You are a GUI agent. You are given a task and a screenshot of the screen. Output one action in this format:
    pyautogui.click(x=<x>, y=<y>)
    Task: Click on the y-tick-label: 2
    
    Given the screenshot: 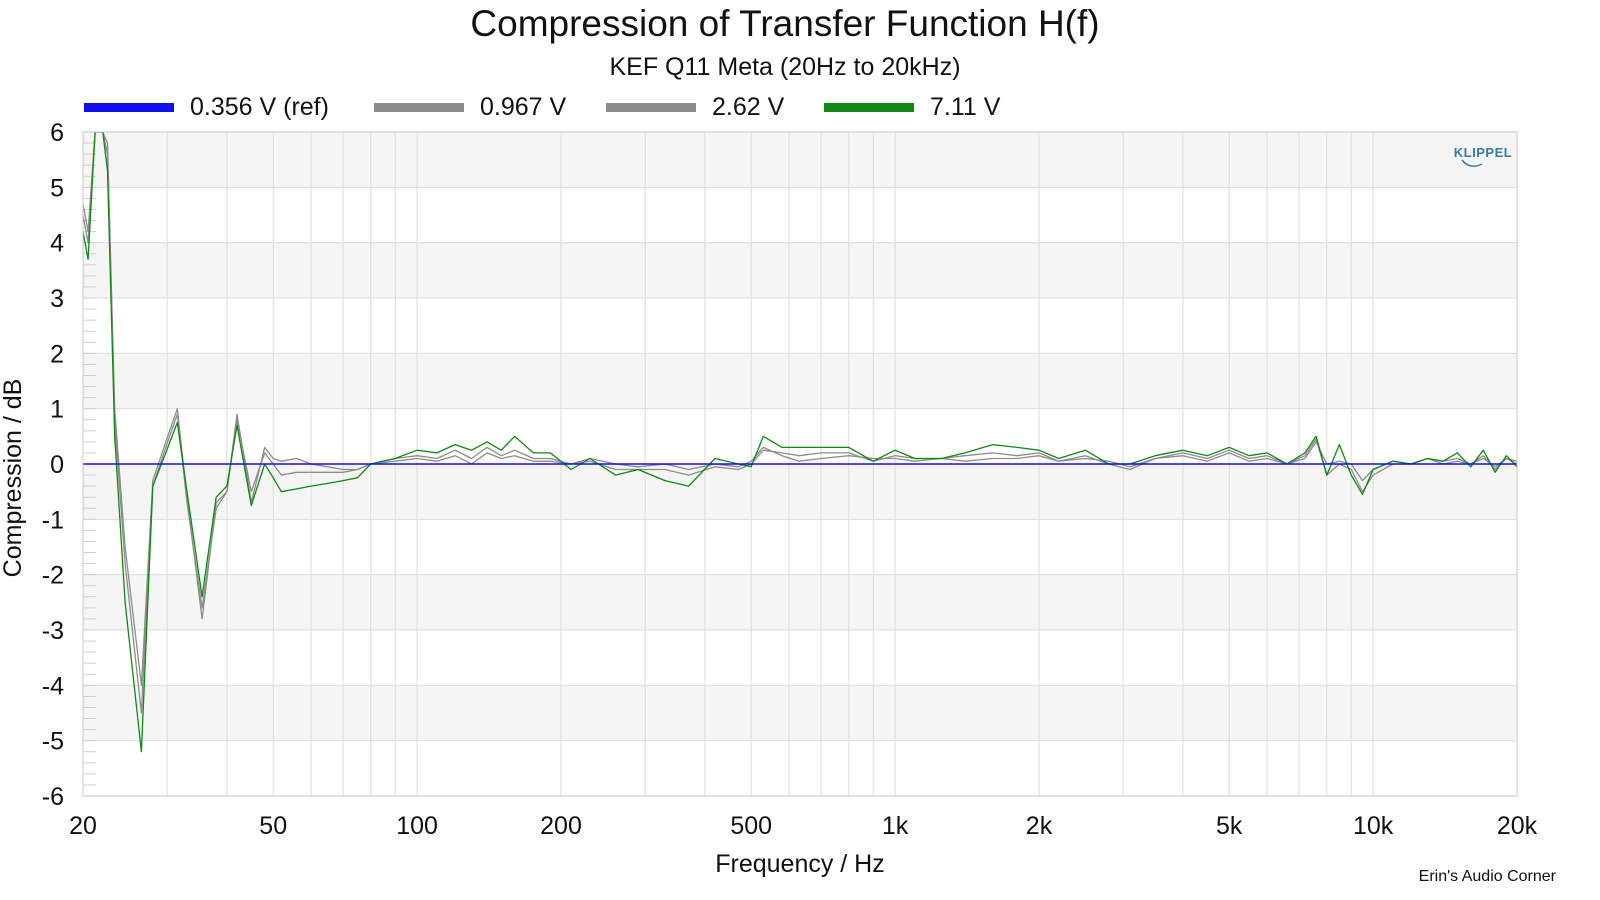 What is the action you would take?
    pyautogui.click(x=57, y=354)
    